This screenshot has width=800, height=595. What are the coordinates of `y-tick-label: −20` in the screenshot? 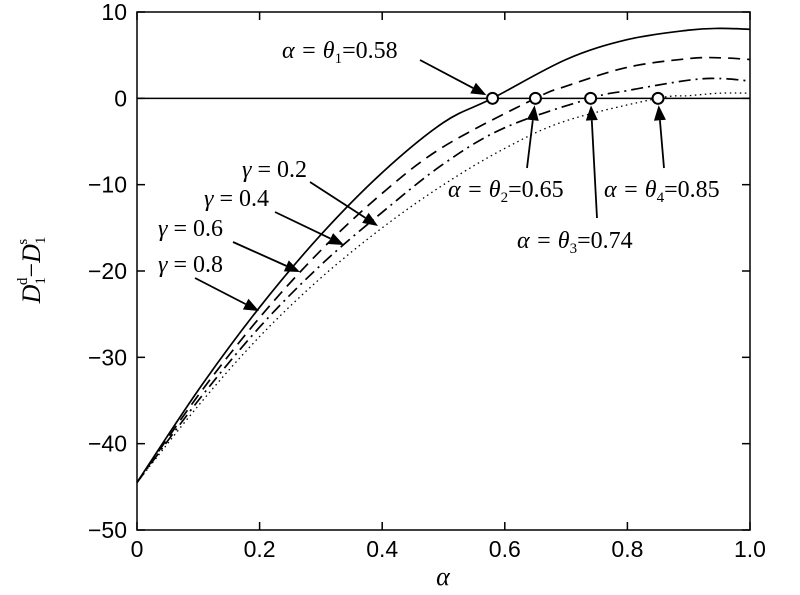 It's located at (107, 271).